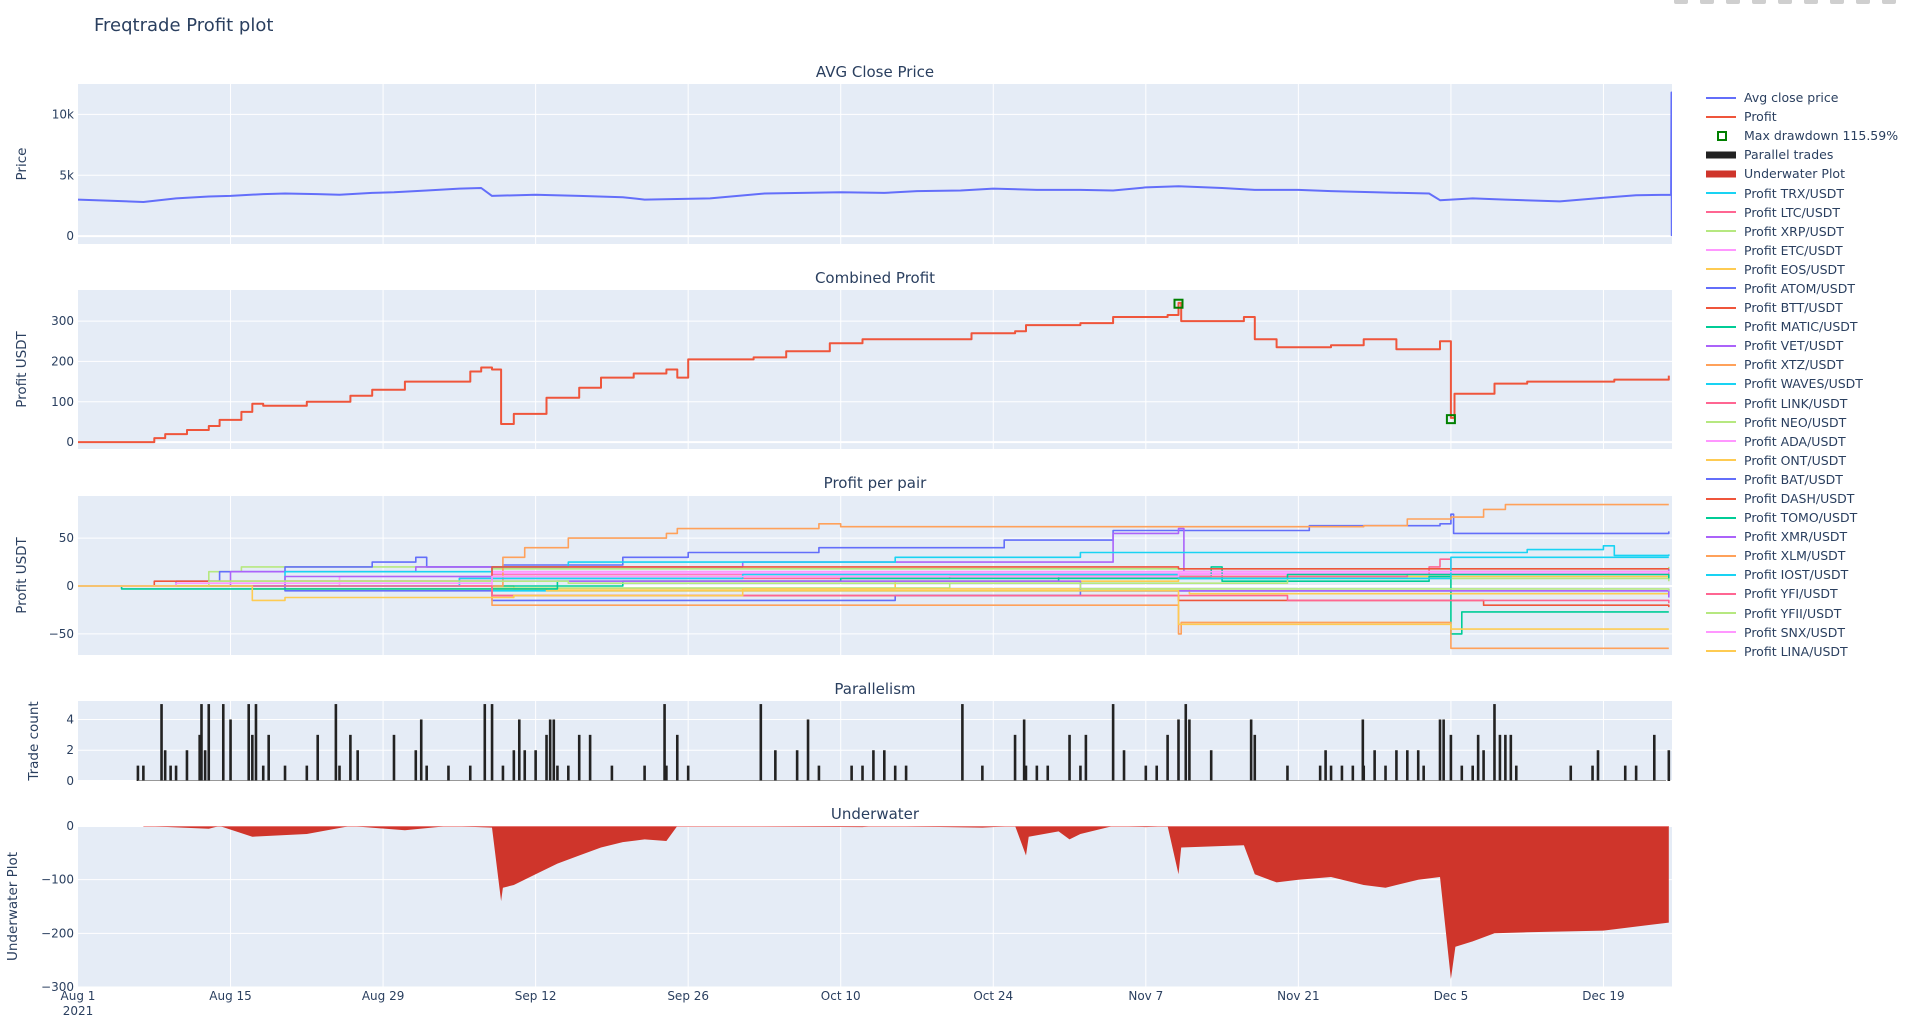 The width and height of the screenshot is (1910, 1024). I want to click on legend-item: Profit EOS/USDT, so click(1802, 269).